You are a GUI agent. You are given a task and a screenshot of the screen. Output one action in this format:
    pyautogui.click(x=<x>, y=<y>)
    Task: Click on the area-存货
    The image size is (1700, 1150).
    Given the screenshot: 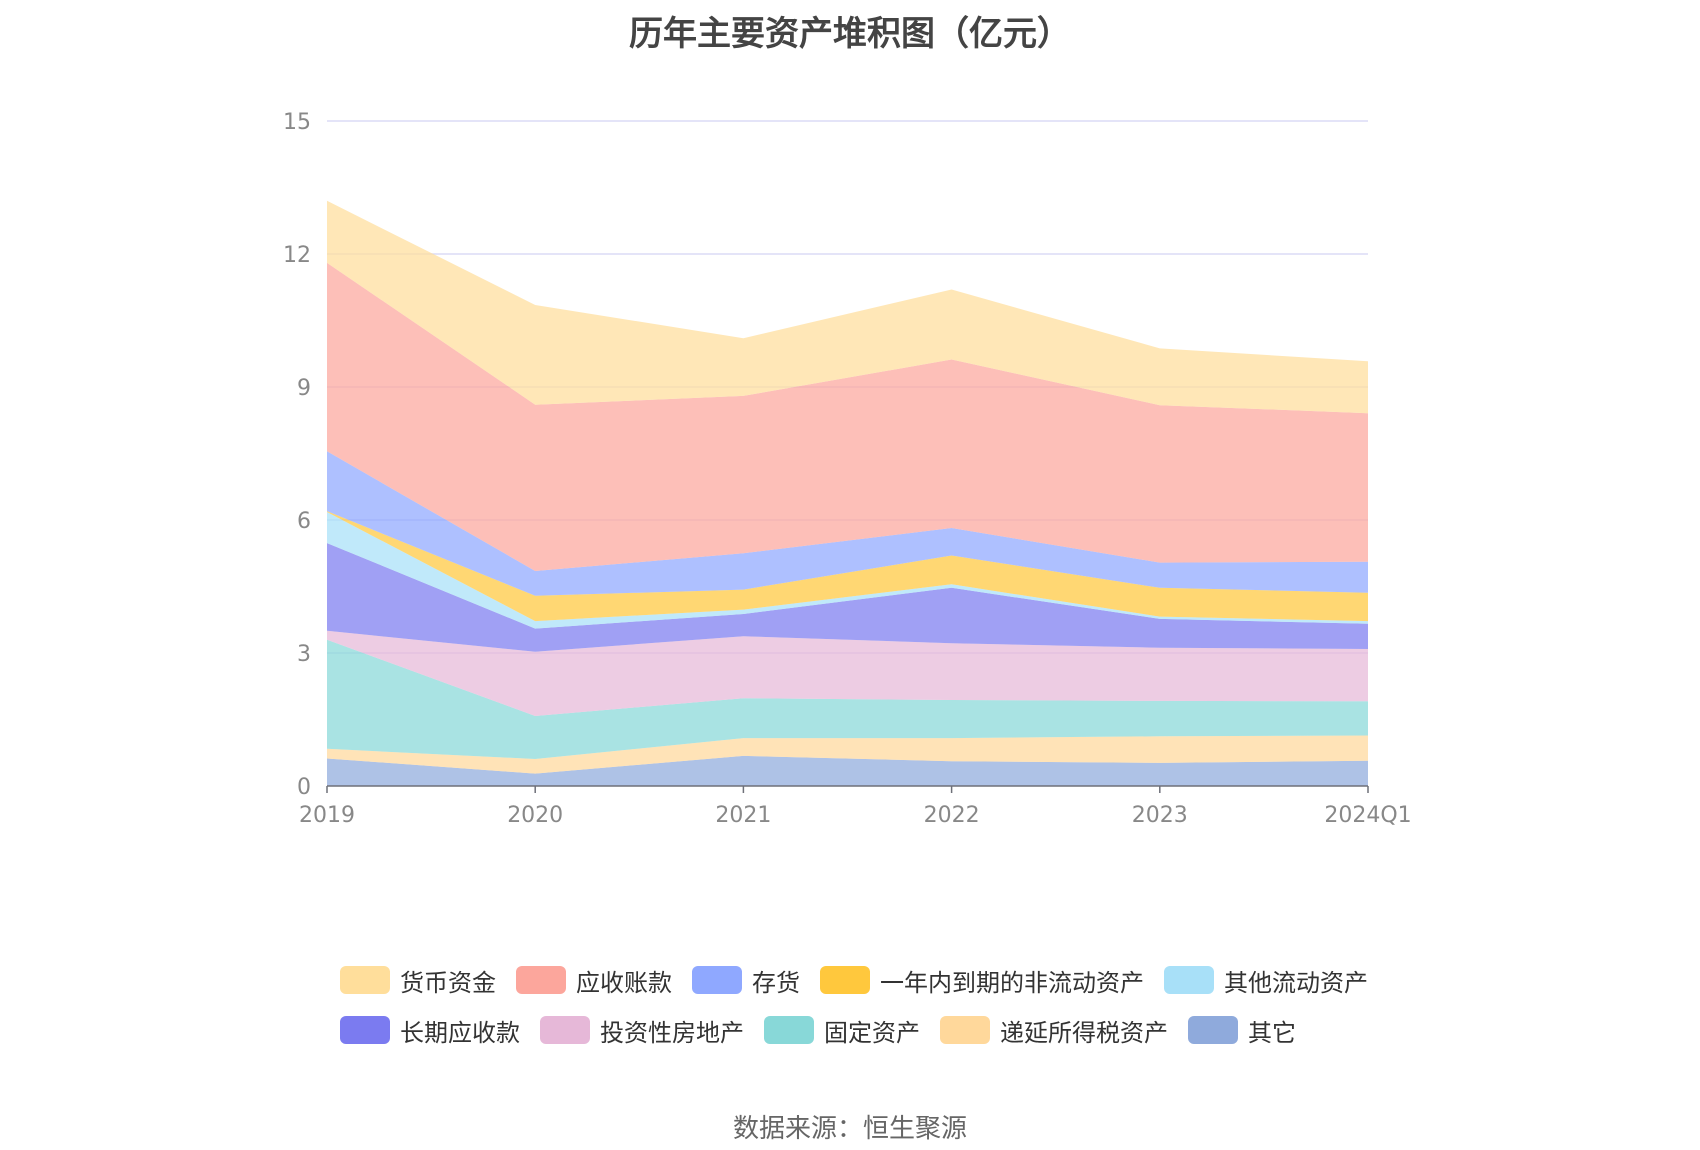 What is the action you would take?
    pyautogui.click(x=847, y=523)
    